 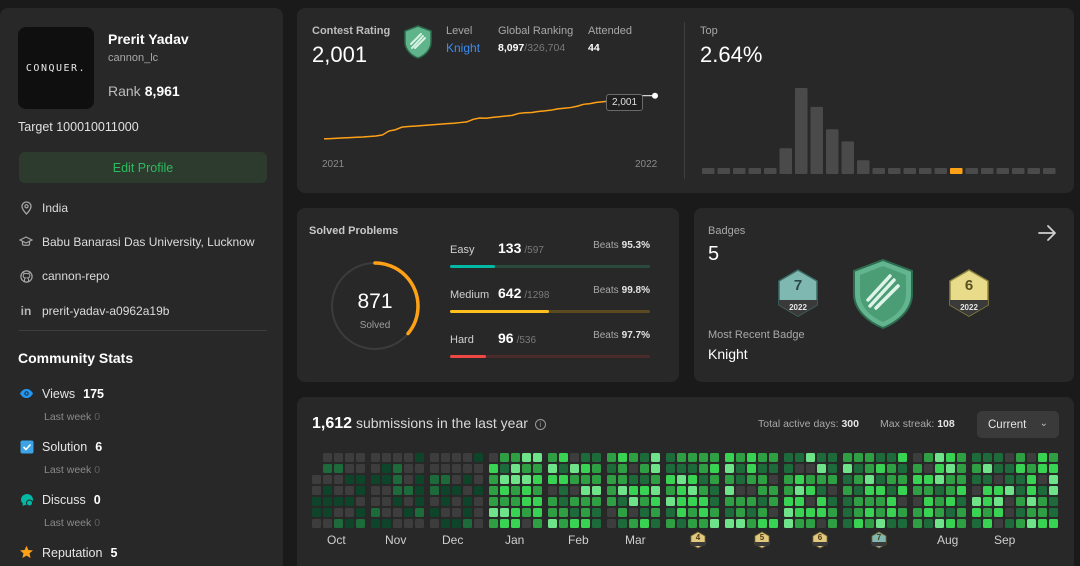 What do you see at coordinates (1018, 424) in the screenshot?
I see `year-select-dropdown: Current ⌄` at bounding box center [1018, 424].